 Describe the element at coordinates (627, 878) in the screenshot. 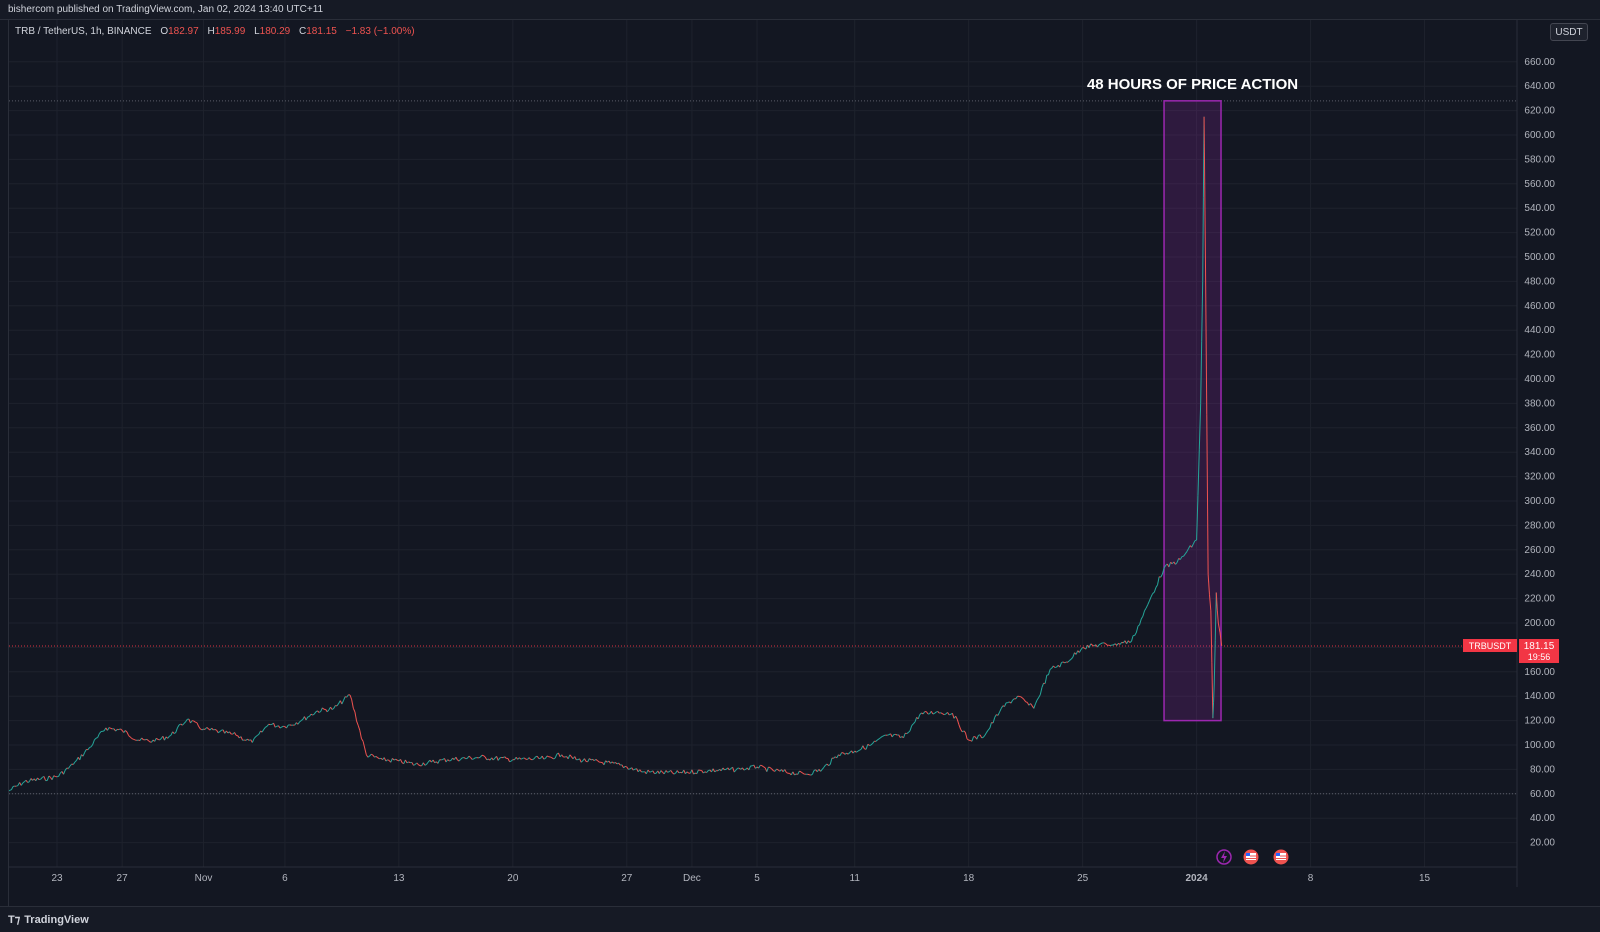

I see `time-tick-label: 27` at that location.